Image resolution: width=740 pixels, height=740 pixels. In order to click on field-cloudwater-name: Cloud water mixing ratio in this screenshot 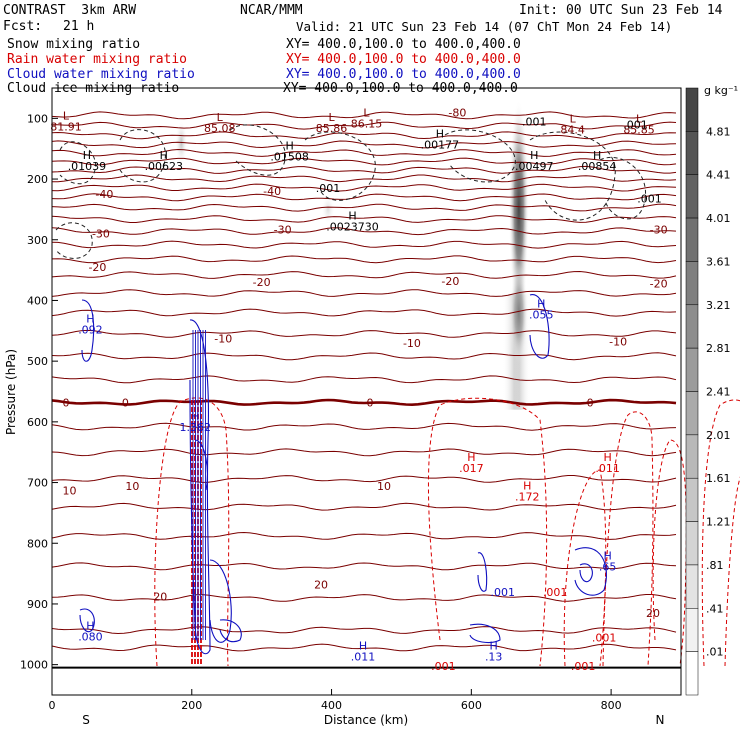, I will do `click(101, 74)`.